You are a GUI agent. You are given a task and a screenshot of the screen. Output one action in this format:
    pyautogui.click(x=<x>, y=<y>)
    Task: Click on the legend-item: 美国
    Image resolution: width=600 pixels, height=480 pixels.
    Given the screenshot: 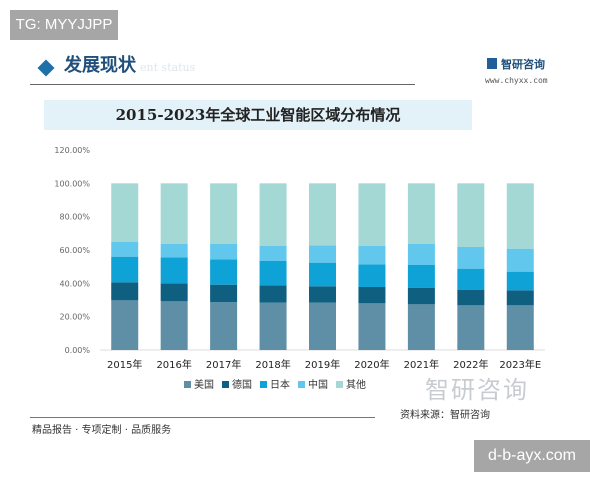 What is the action you would take?
    pyautogui.click(x=199, y=385)
    